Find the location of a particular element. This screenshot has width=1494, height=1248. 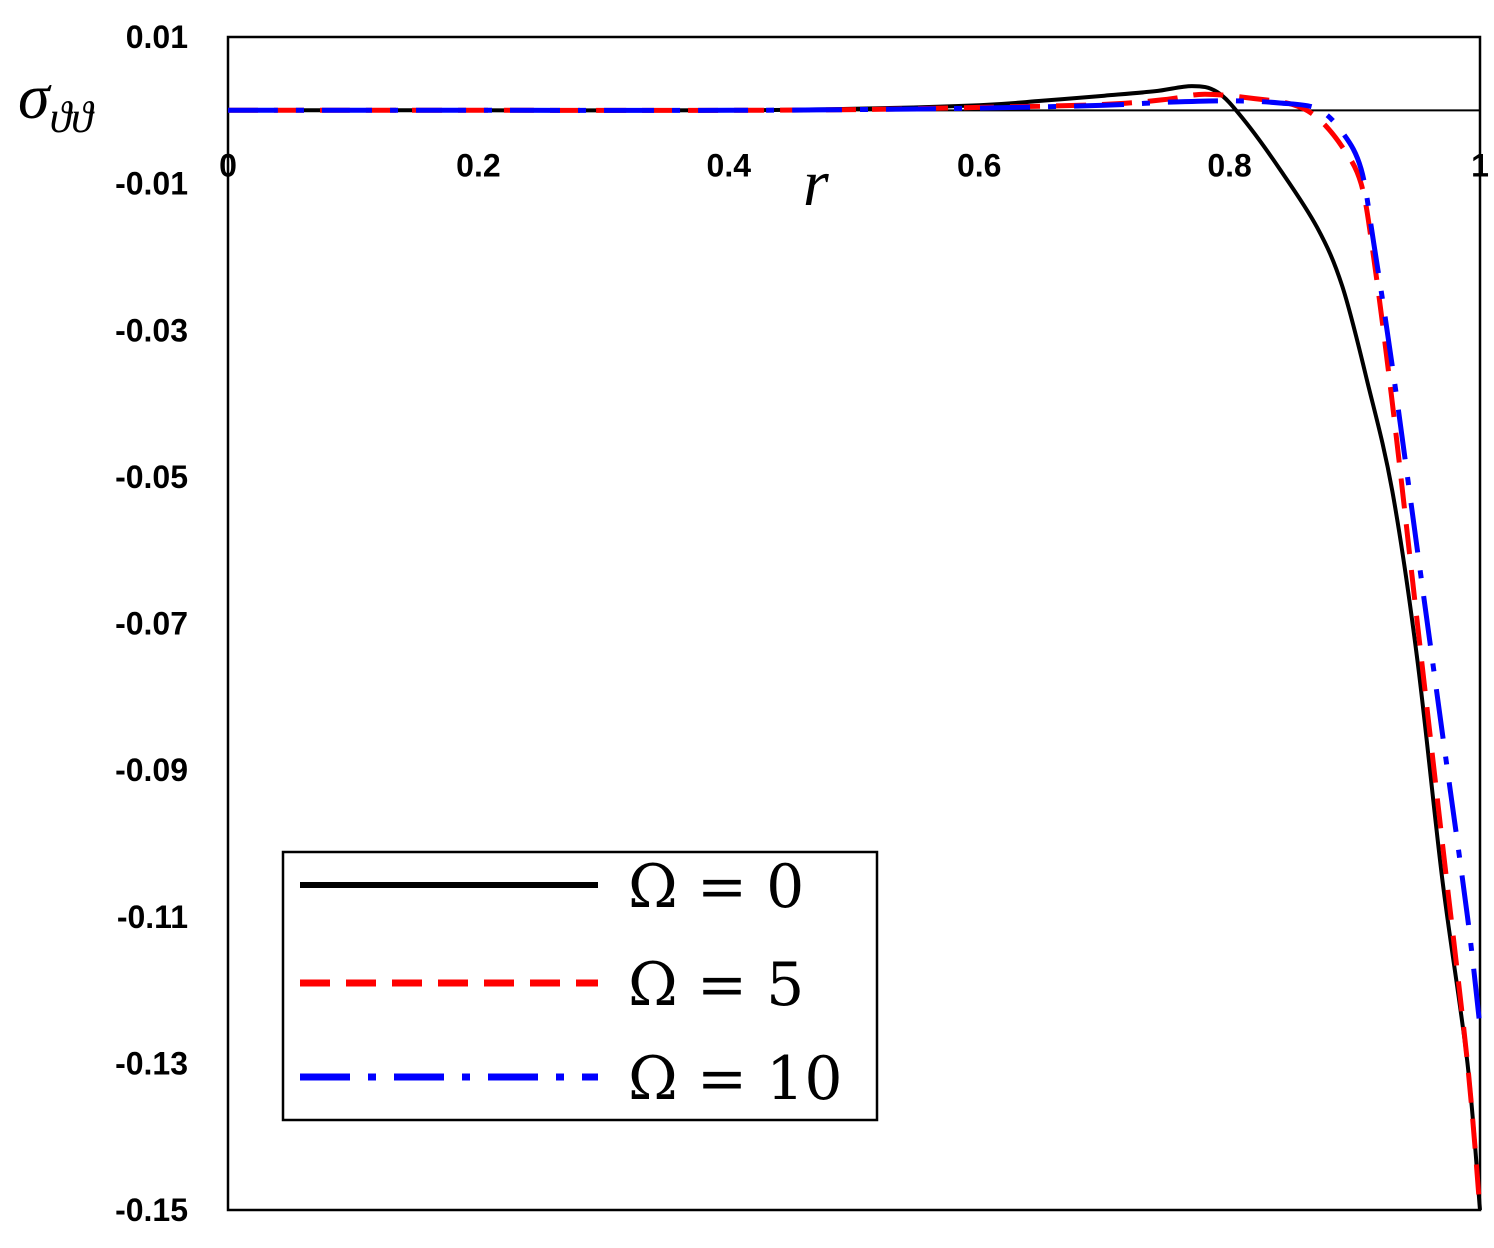

x-tick-label: 0.4 is located at coordinates (729, 165).